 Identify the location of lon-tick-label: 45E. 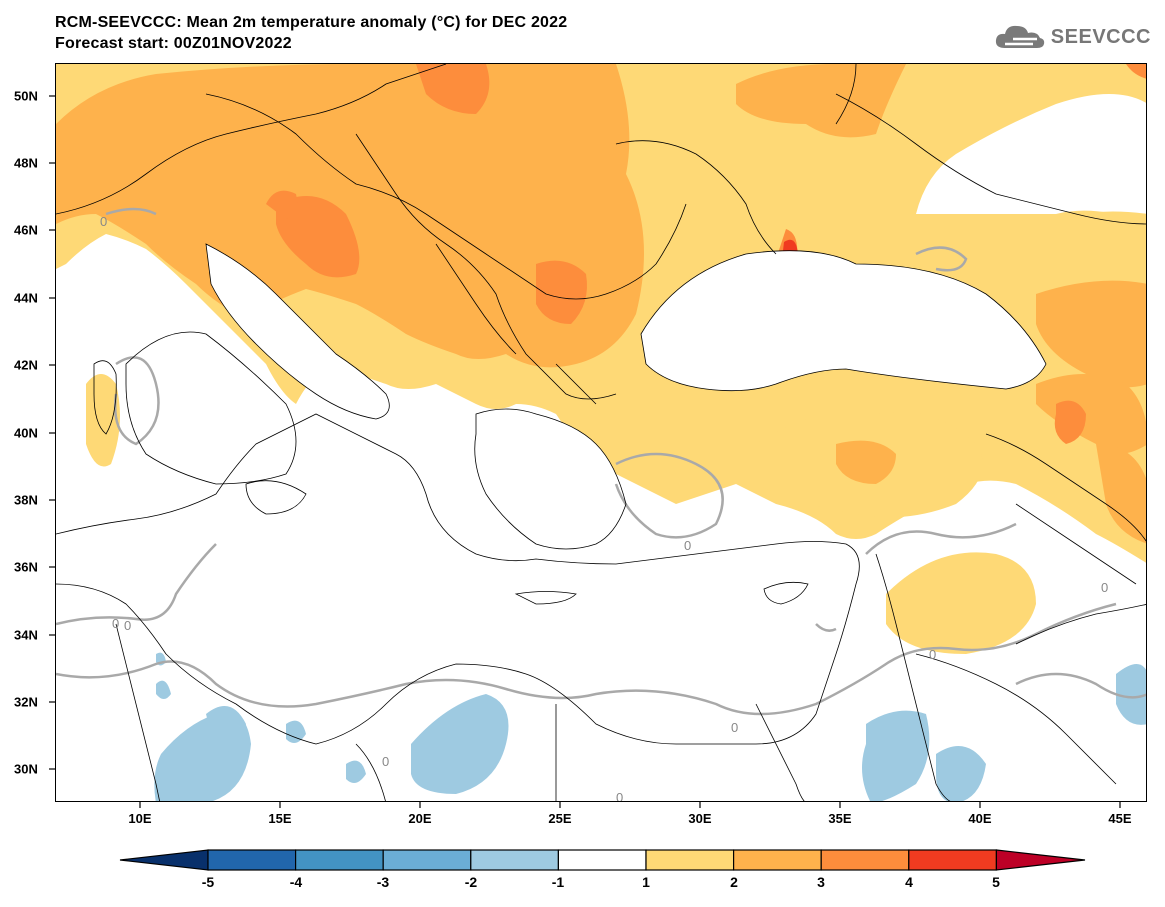
(1120, 818).